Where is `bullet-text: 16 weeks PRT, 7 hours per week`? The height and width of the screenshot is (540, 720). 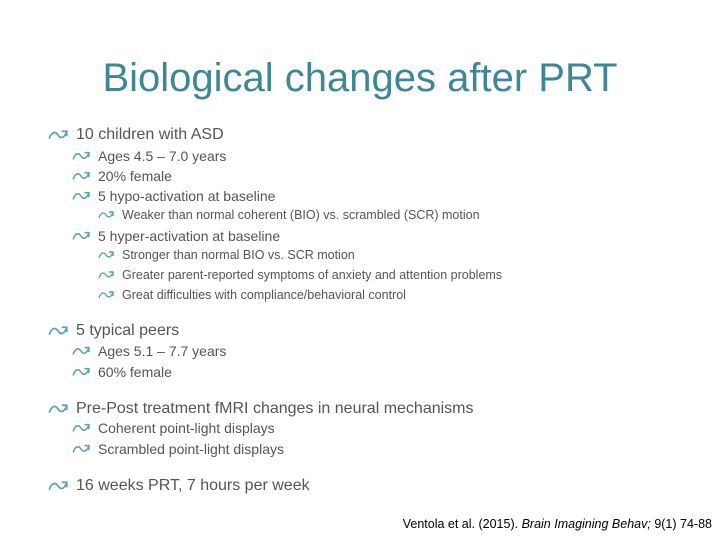 bullet-text: 16 weeks PRT, 7 hours per week is located at coordinates (193, 485).